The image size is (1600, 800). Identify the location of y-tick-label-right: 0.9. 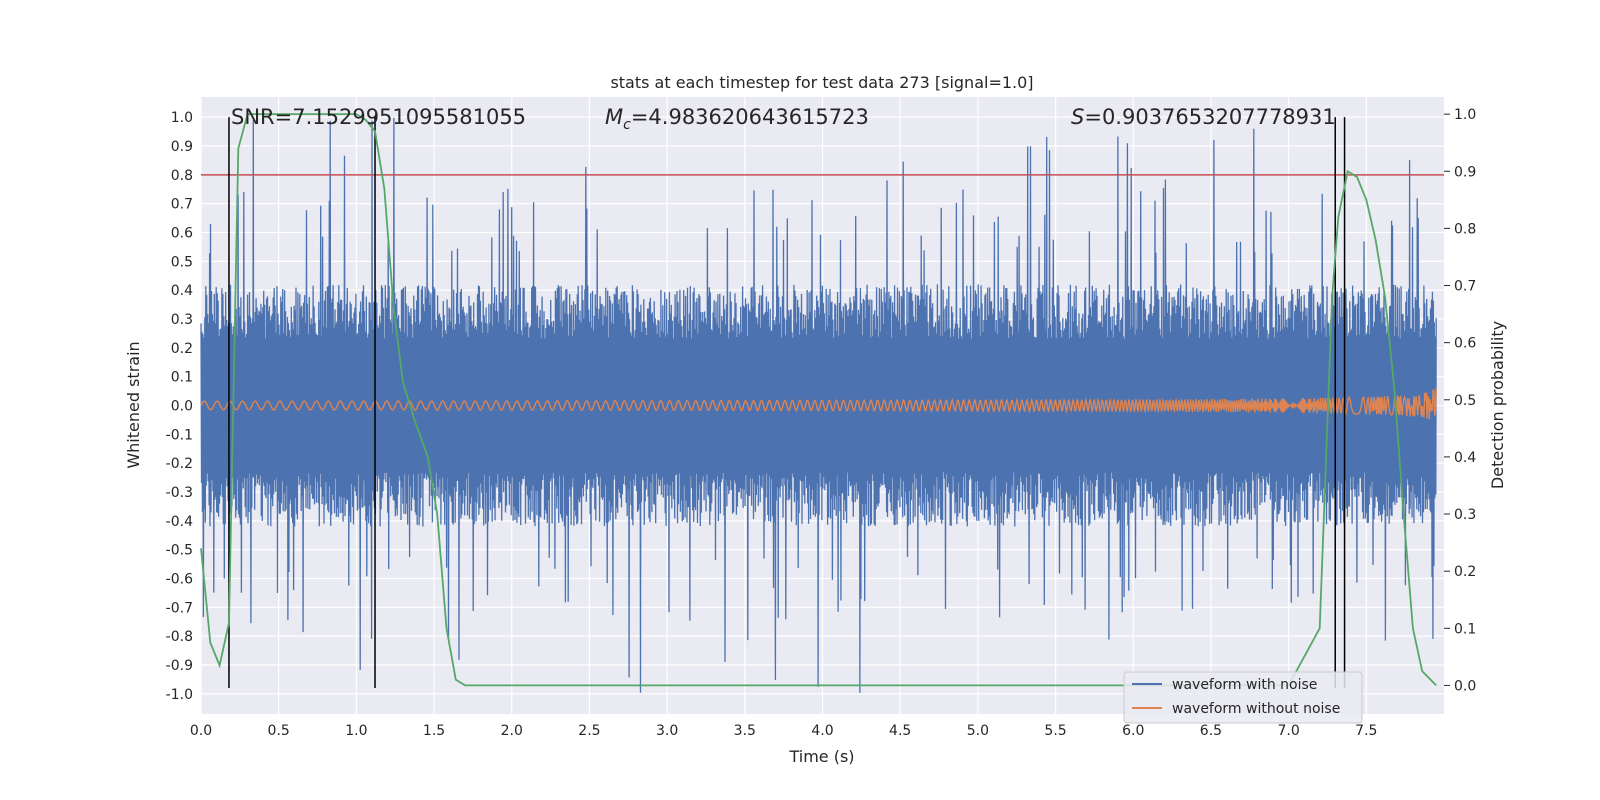
(1465, 172).